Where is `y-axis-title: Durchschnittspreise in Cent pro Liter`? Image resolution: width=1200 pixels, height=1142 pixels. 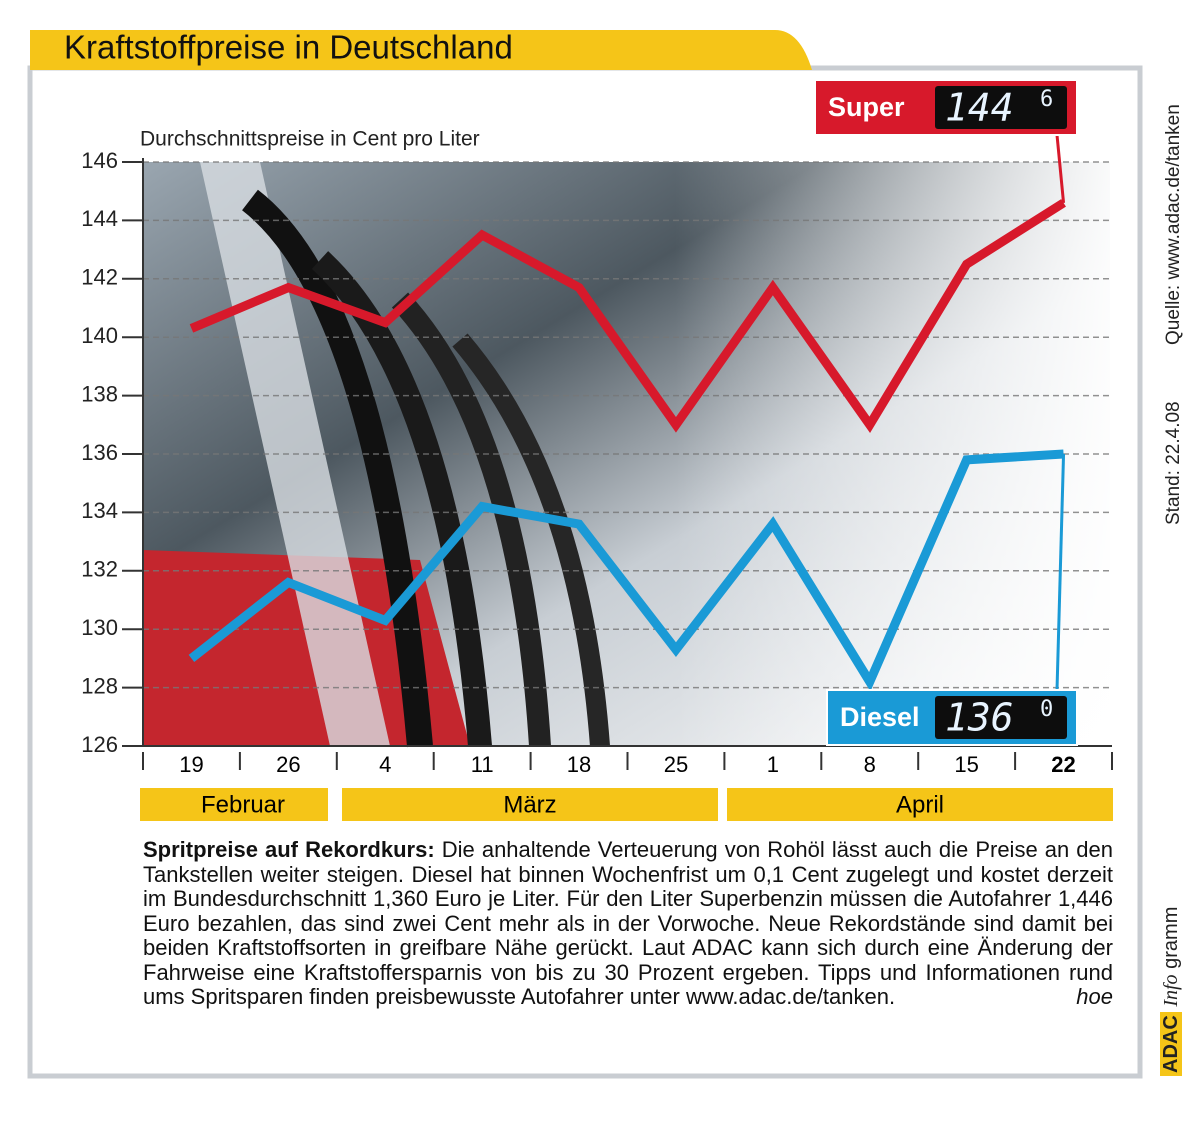
y-axis-title: Durchschnittspreise in Cent pro Liter is located at coordinates (310, 139).